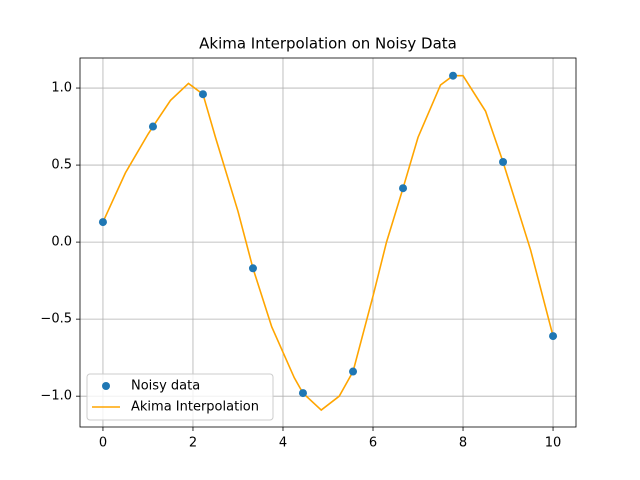 This screenshot has height=480, width=640. Describe the element at coordinates (553, 443) in the screenshot. I see `x-tick-label: 10` at that location.